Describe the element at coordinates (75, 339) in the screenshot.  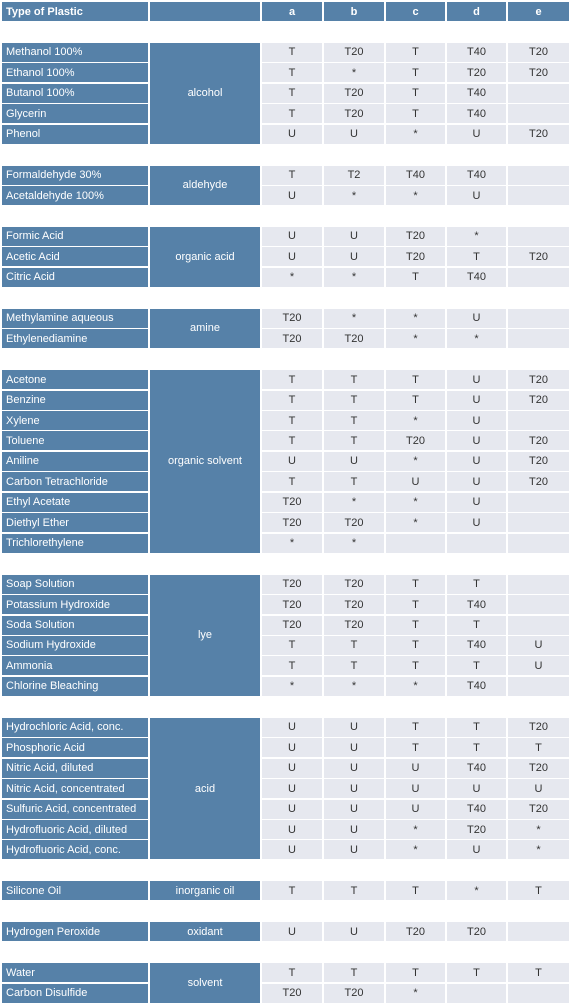
I see `substance-name: Ethylenediamine` at that location.